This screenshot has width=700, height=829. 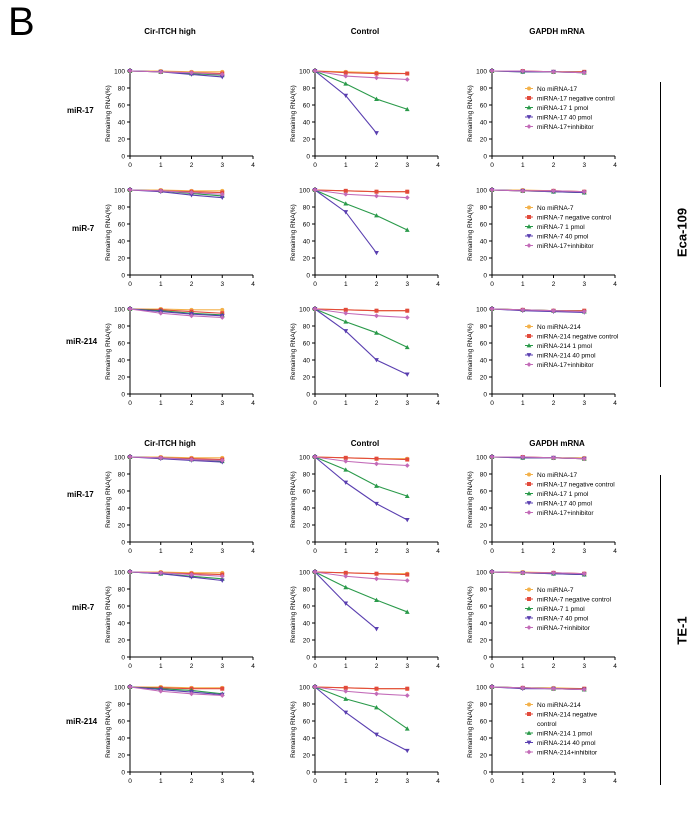 What do you see at coordinates (346, 469) in the screenshot?
I see `data-point-g1-r0-c1-s2` at bounding box center [346, 469].